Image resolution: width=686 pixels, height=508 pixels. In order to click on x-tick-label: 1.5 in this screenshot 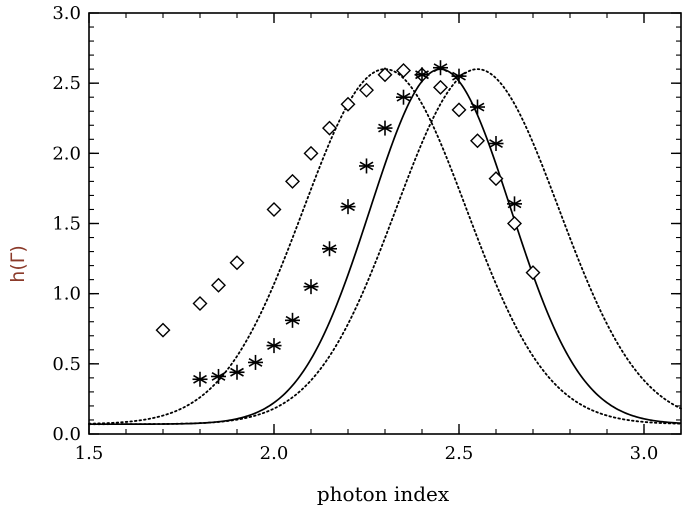, I will do `click(89, 453)`.